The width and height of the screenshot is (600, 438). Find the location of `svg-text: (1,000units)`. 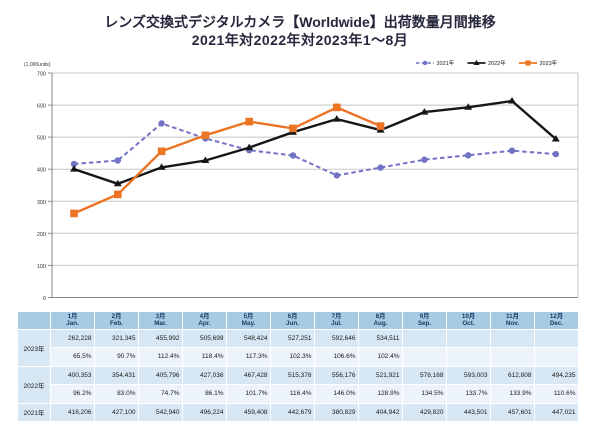

svg-text: (1,000units) is located at coordinates (37, 65).